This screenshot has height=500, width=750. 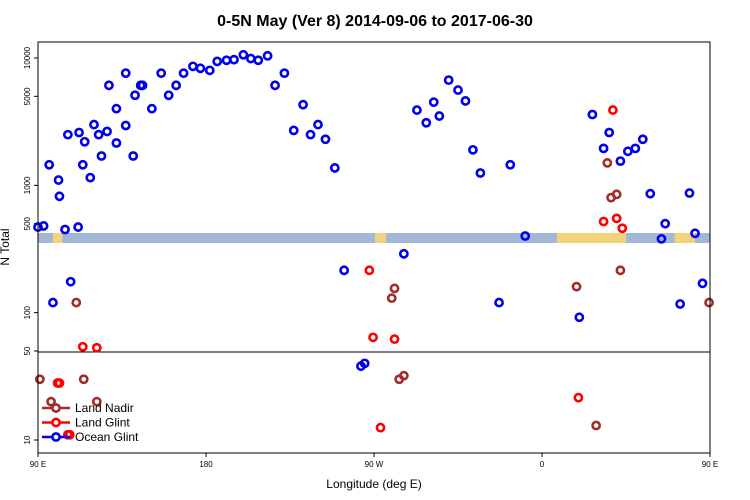 What do you see at coordinates (27, 439) in the screenshot?
I see `y-tick-label: 10` at bounding box center [27, 439].